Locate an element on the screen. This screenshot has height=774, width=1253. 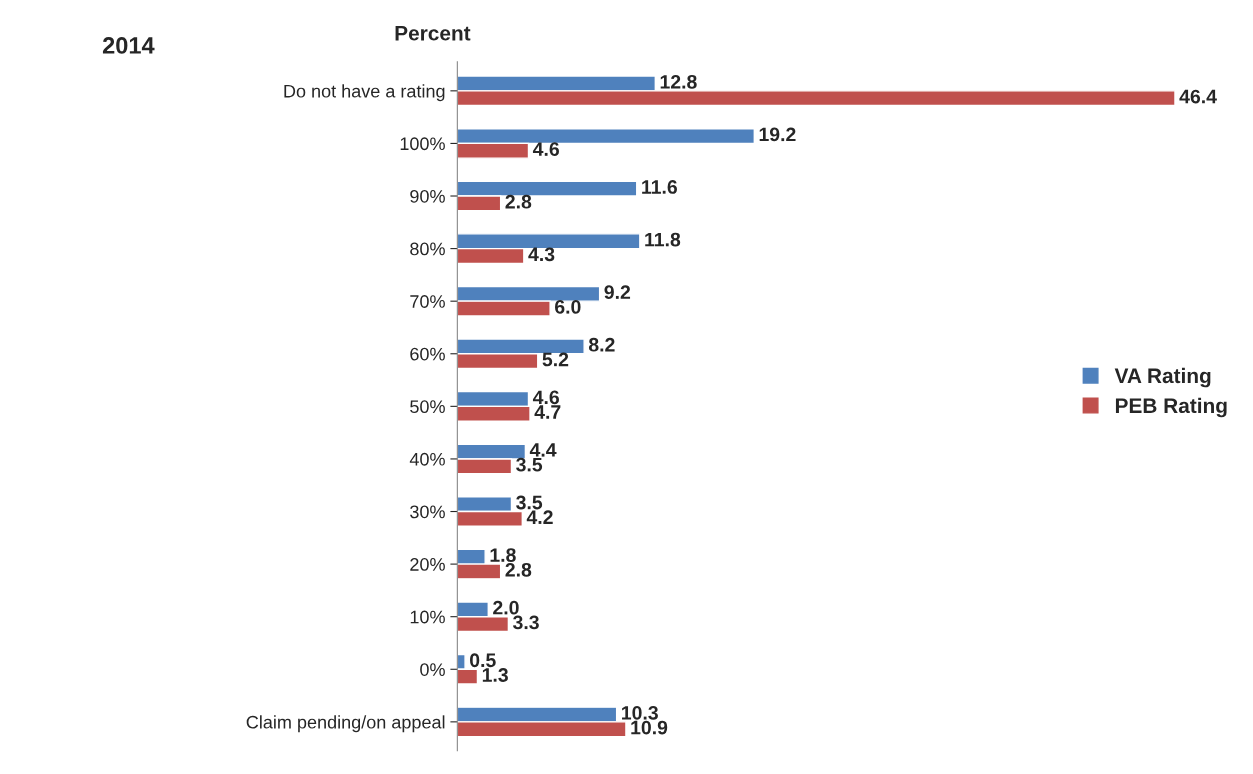
data-label: 6.0 is located at coordinates (568, 306).